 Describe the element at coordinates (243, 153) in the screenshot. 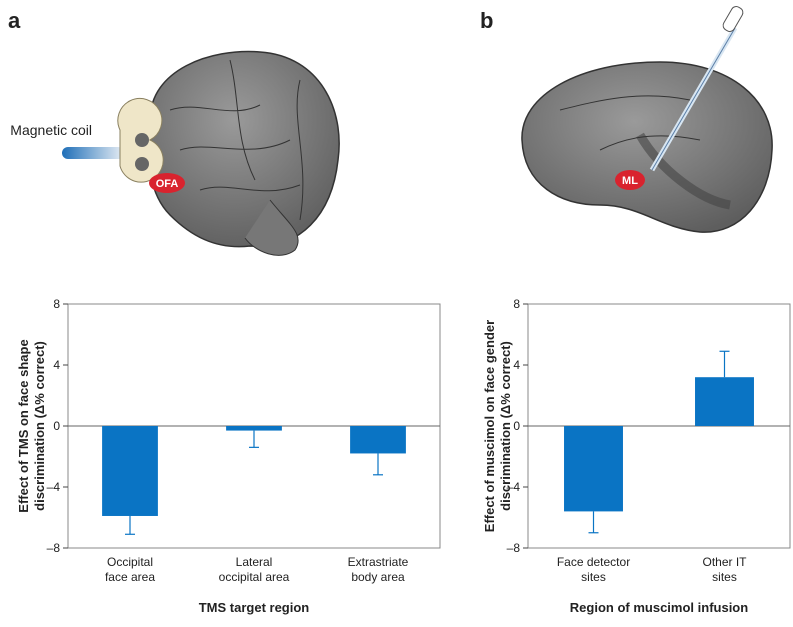

I see `human-brain-illustration` at that location.